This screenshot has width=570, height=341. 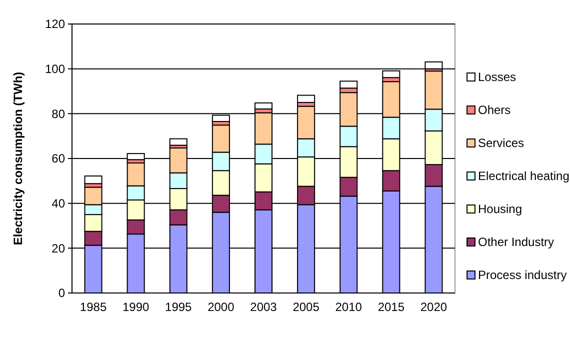 I want to click on x-tick-label: 2020, so click(x=434, y=307).